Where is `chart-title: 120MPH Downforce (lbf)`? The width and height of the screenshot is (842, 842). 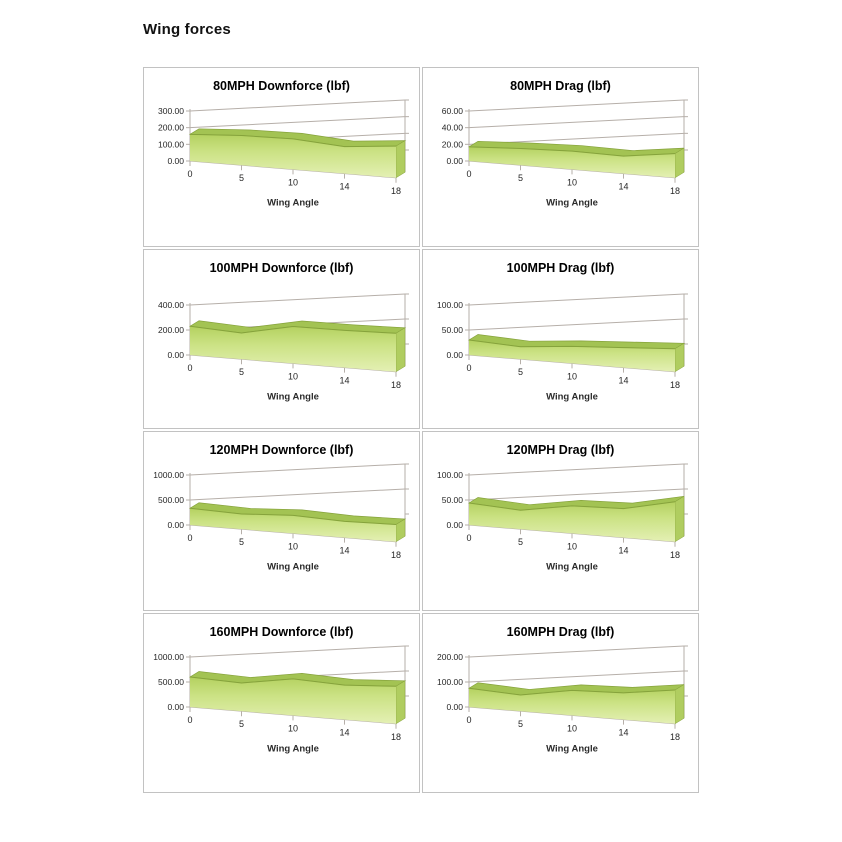 chart-title: 120MPH Downforce (lbf) is located at coordinates (281, 450).